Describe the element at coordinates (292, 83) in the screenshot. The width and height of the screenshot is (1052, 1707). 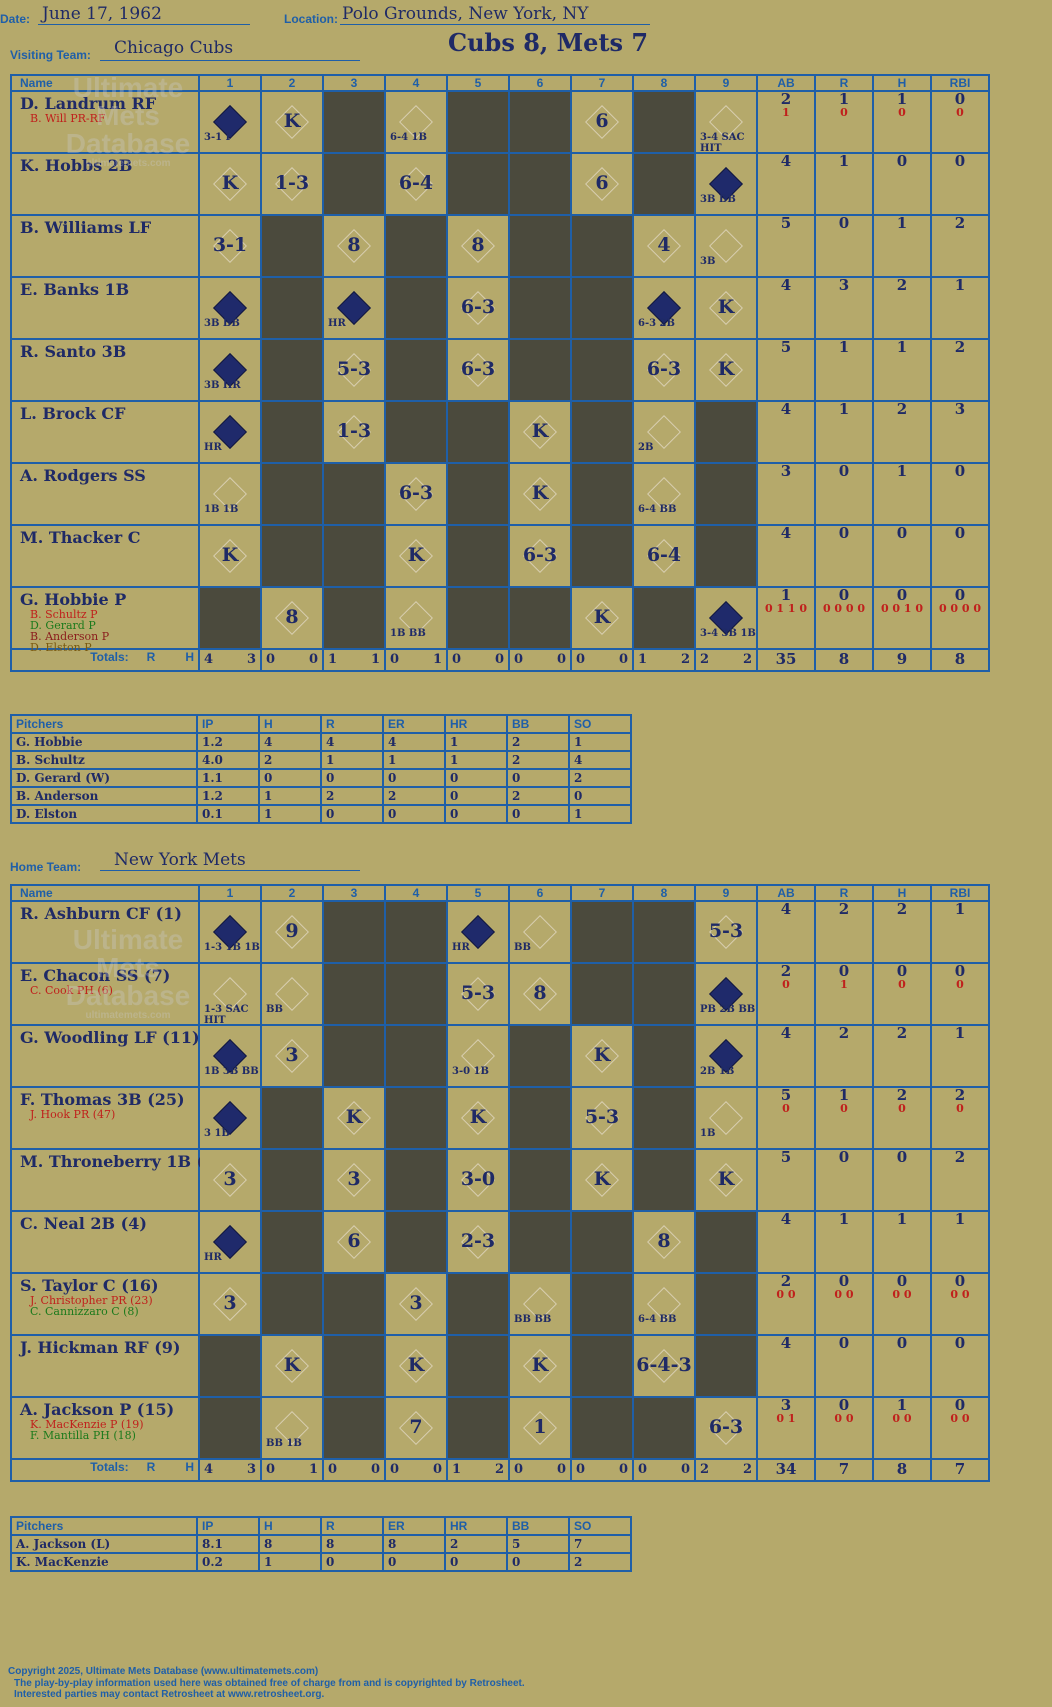
I see `inning-header-2: 2` at that location.